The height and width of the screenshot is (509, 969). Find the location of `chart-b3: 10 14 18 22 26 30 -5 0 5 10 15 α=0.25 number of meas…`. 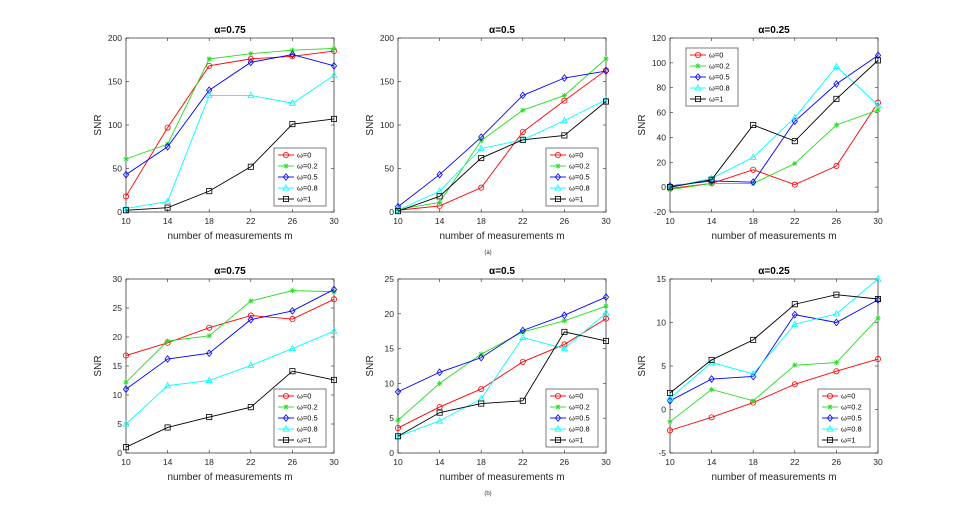

chart-b3: 10 14 18 22 26 30 -5 0 5 10 15 α=0.25 number of meas… is located at coordinates (760, 374).